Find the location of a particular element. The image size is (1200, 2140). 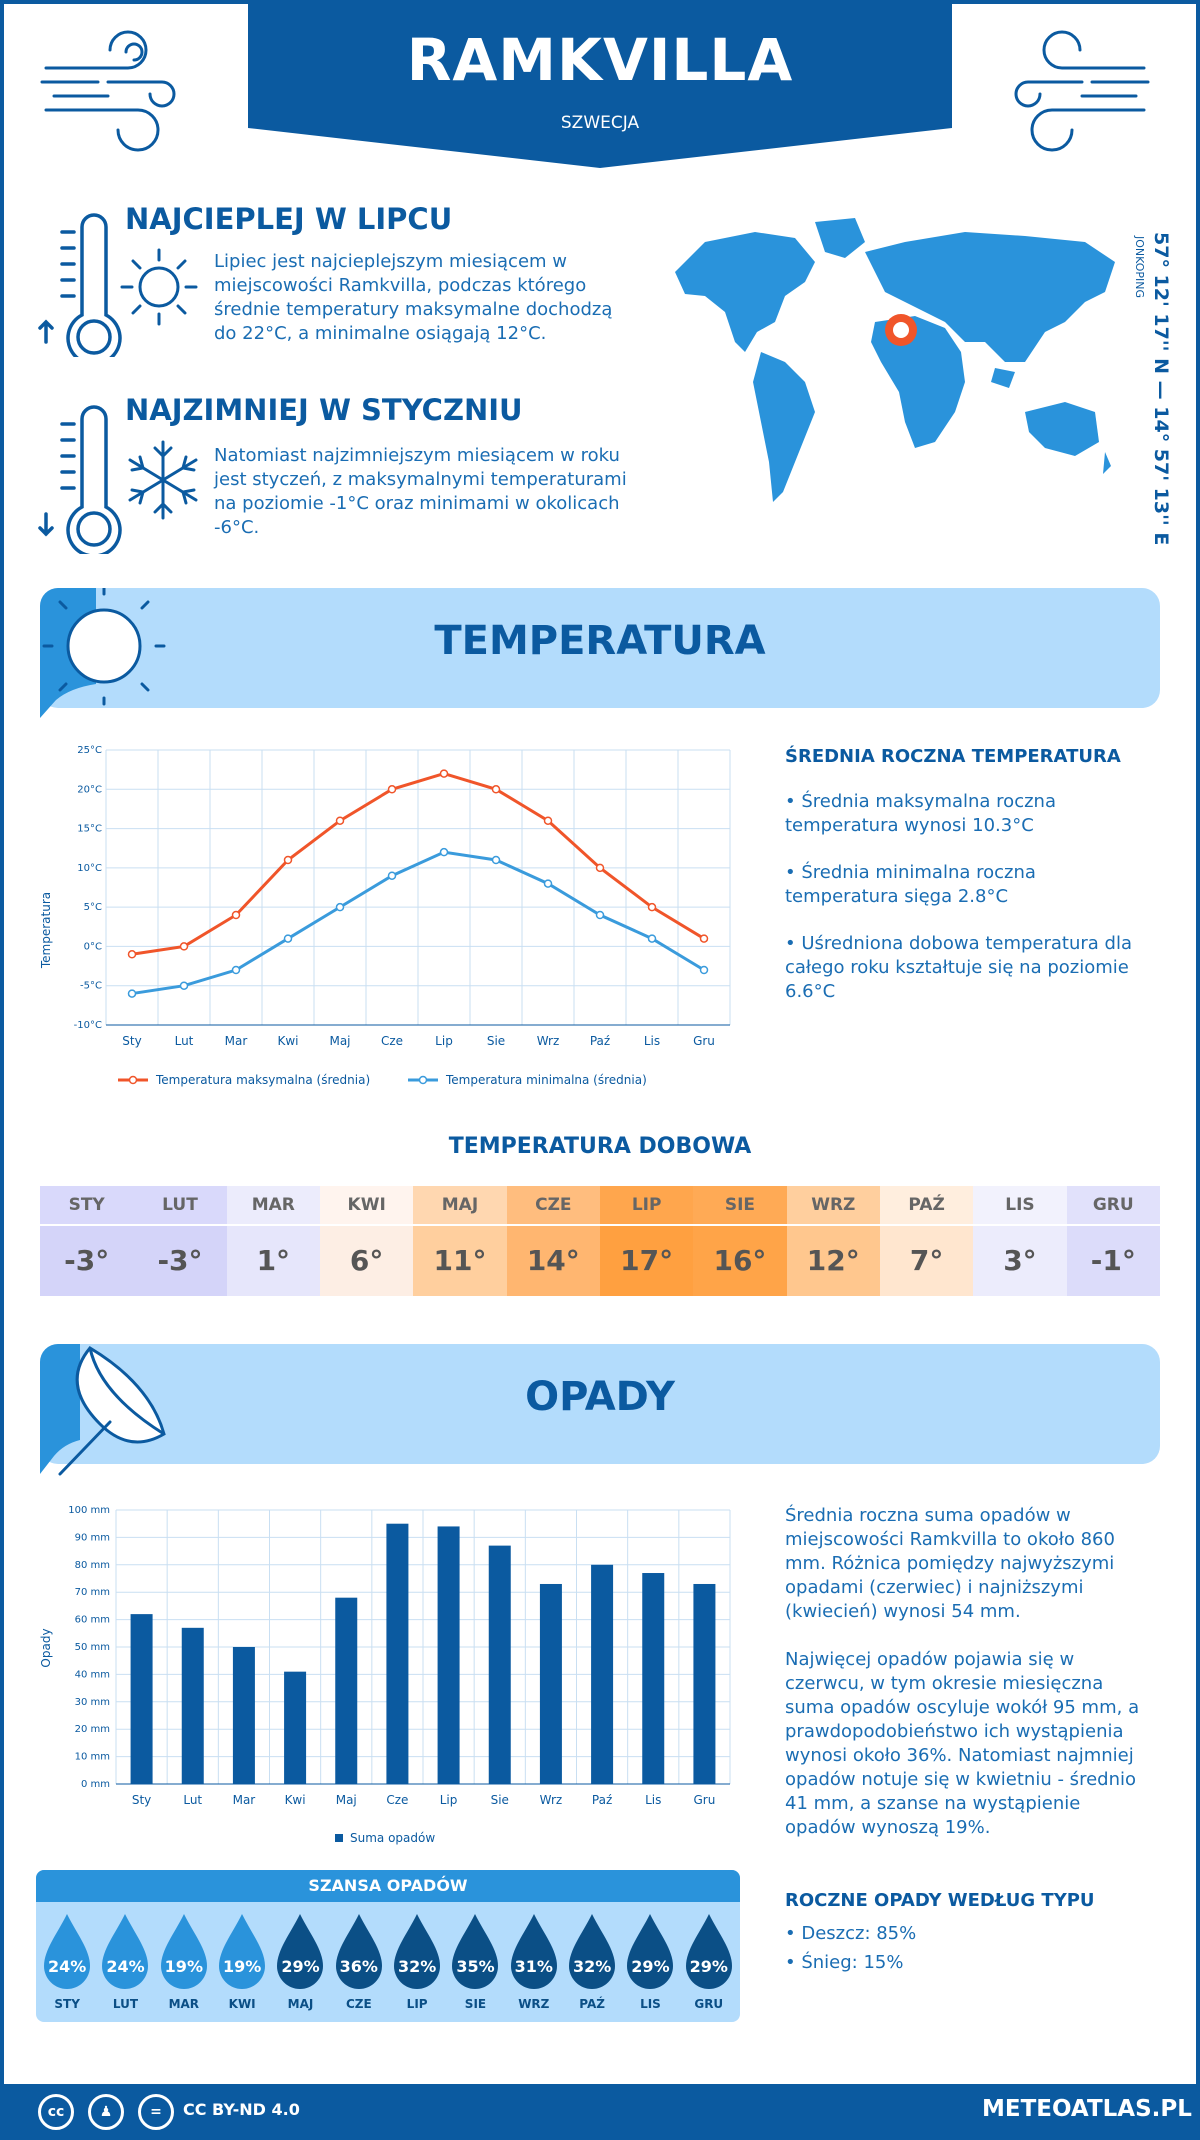

cc-icon: cc is located at coordinates (56, 2112).